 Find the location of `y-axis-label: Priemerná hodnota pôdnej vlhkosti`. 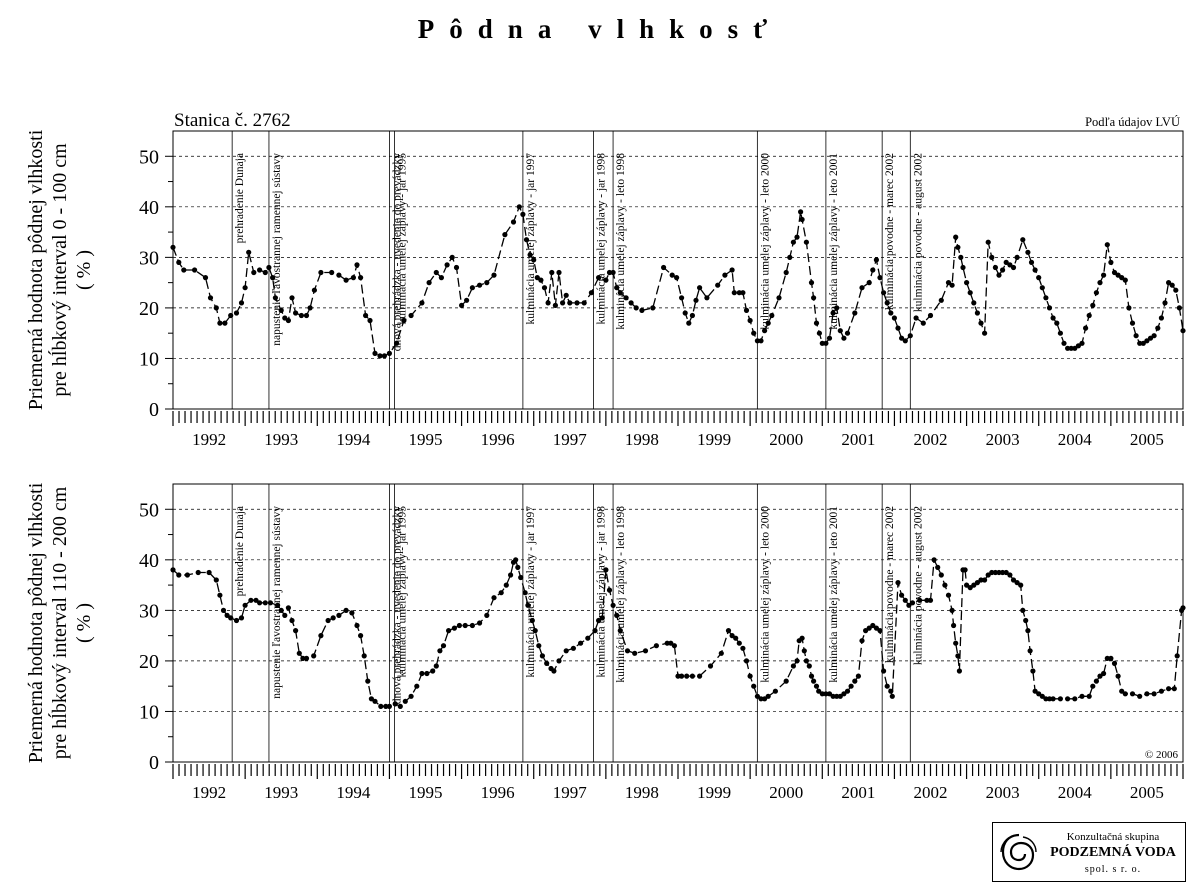

y-axis-label: Priemerná hodnota pôdnej vlhkosti is located at coordinates (36, 622).